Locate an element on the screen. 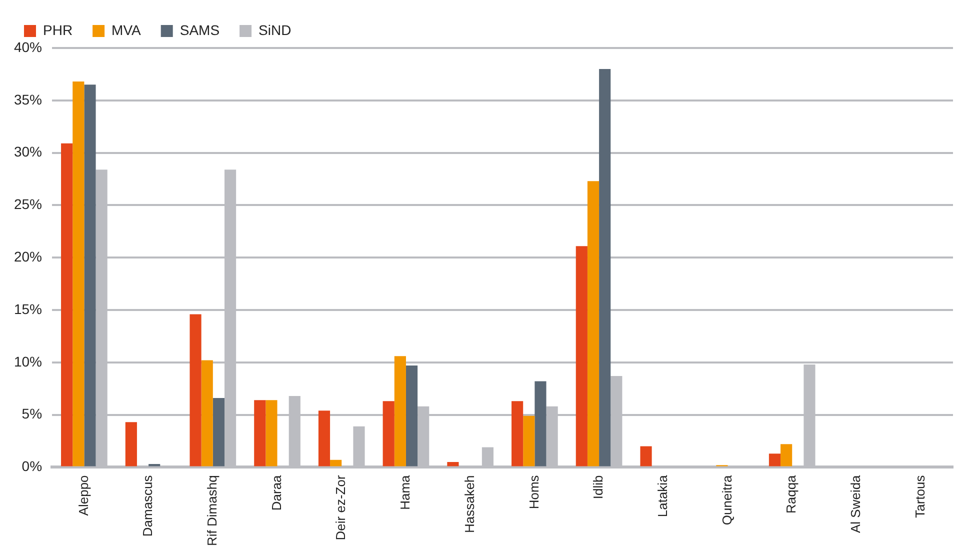  y-tick-label: 20% is located at coordinates (28, 256).